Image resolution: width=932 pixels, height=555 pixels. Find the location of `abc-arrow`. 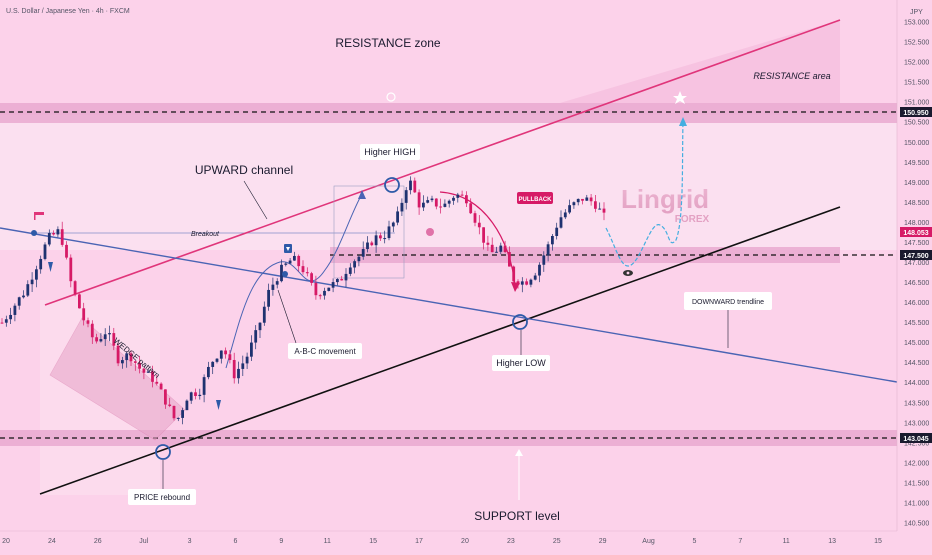

abc-arrow is located at coordinates (294, 281).